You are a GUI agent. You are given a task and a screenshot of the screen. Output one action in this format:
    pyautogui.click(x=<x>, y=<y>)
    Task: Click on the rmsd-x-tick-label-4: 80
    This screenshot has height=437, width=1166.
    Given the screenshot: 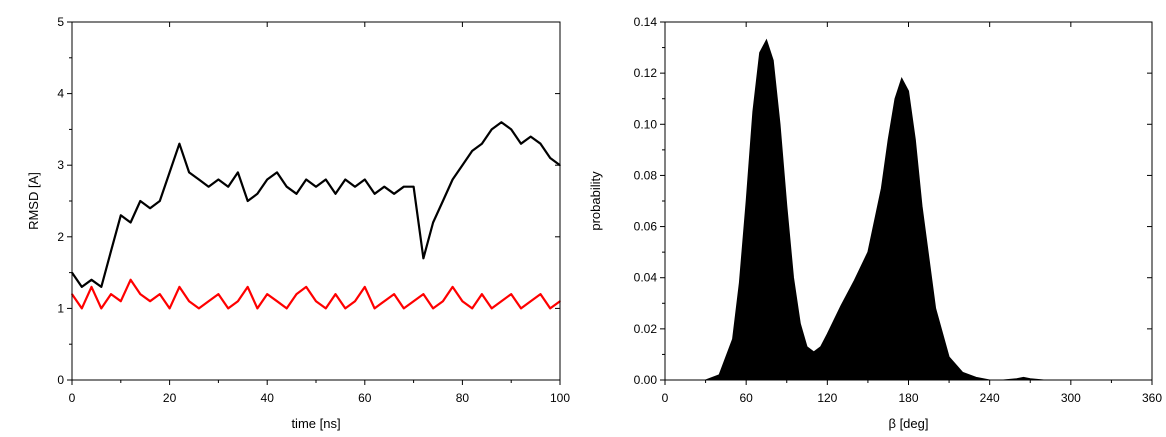 What is the action you would take?
    pyautogui.click(x=463, y=398)
    